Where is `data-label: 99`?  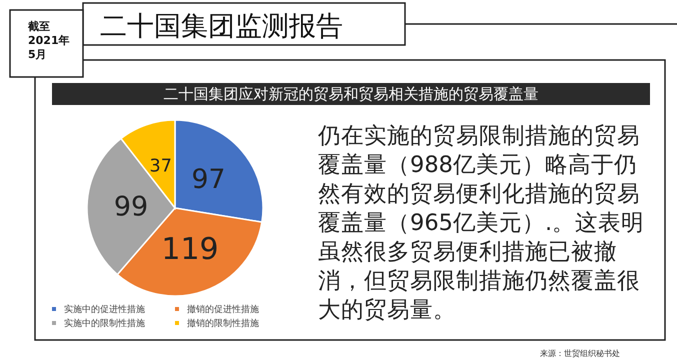 data-label: 99 is located at coordinates (131, 206).